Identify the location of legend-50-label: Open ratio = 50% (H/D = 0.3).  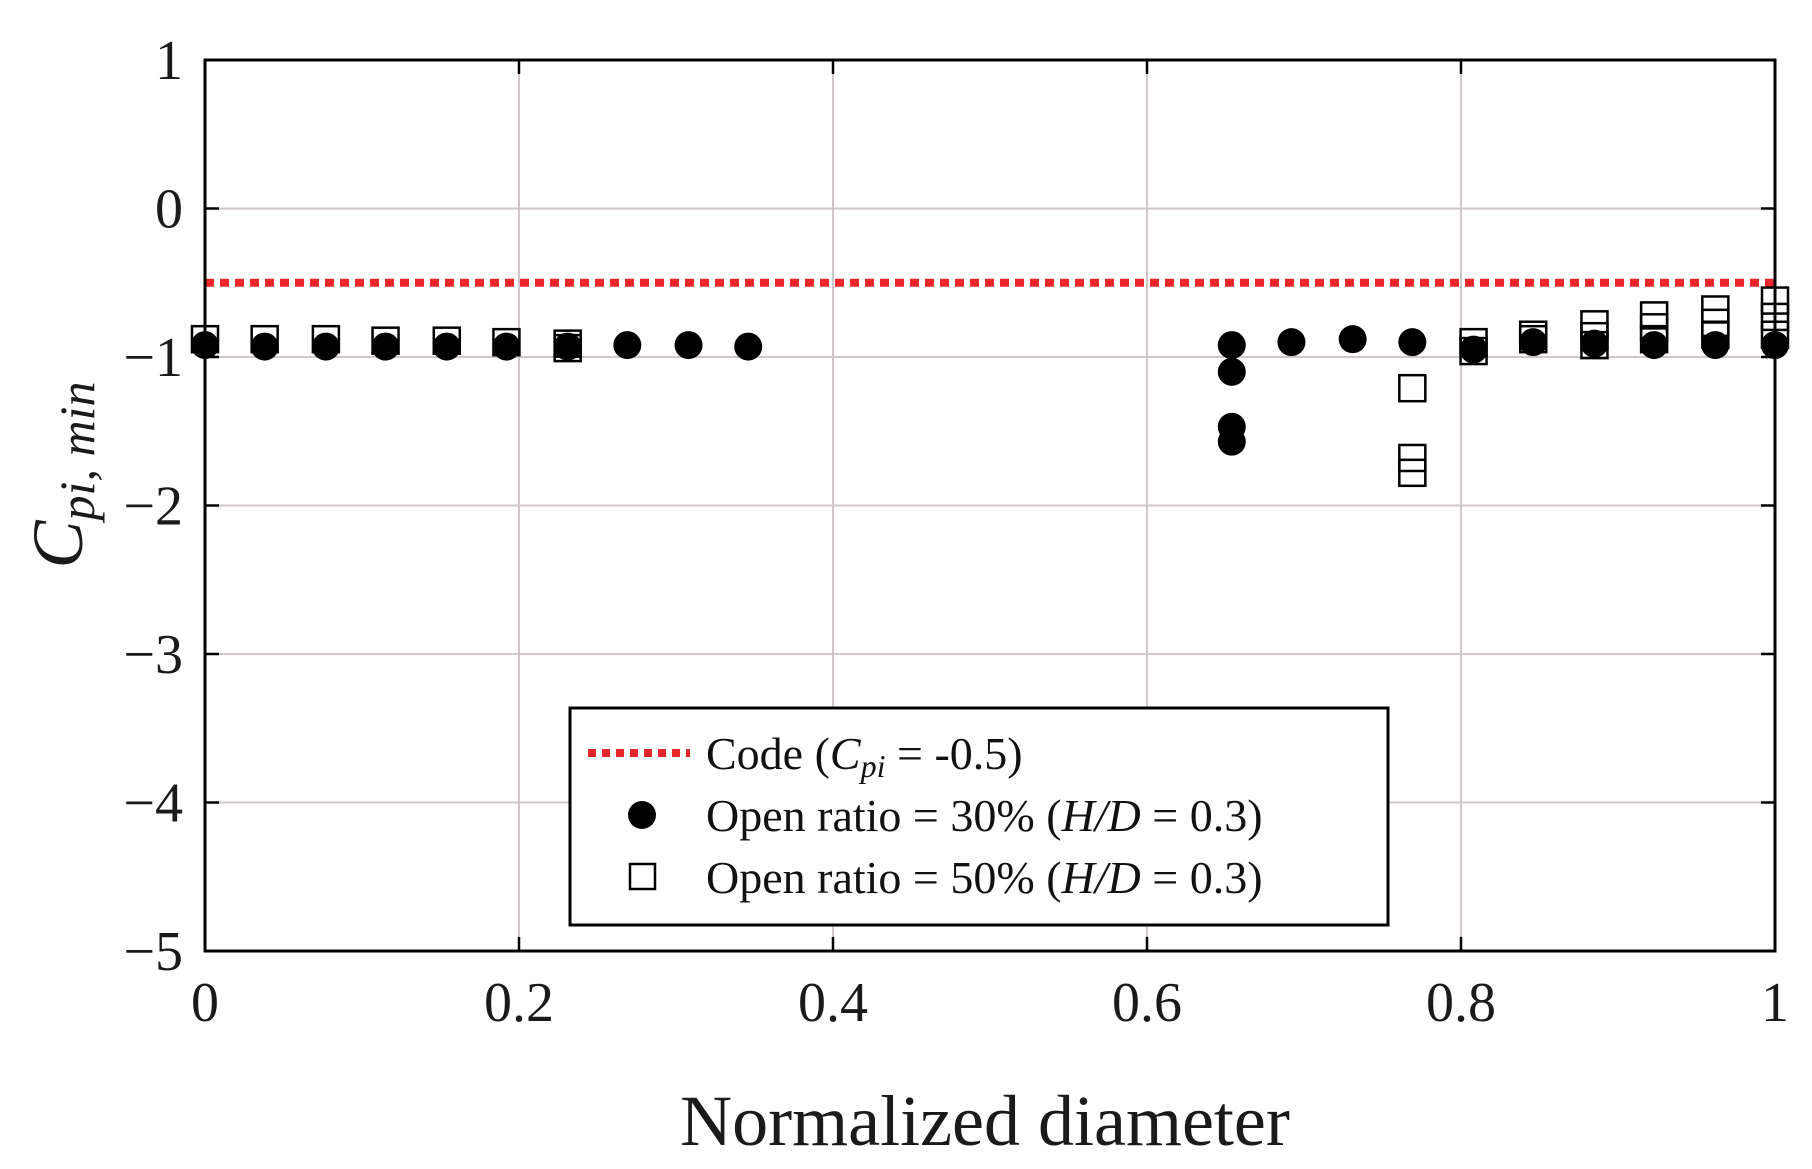
(984, 877).